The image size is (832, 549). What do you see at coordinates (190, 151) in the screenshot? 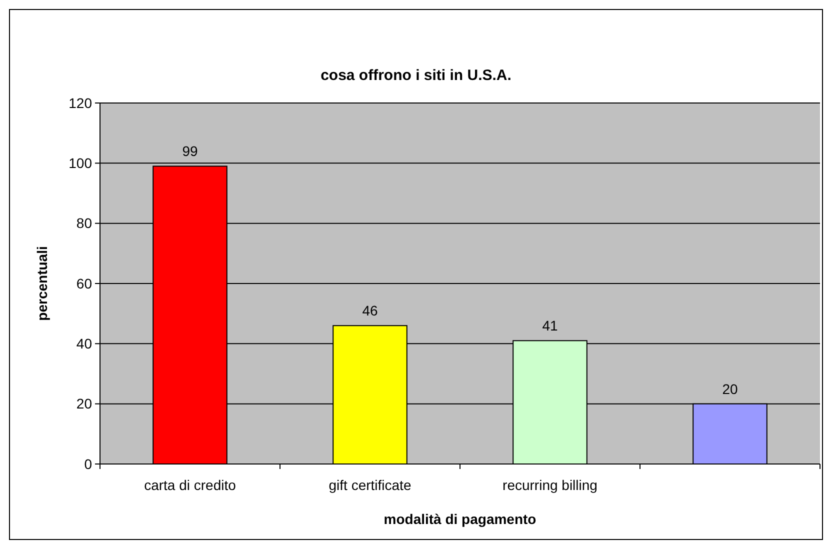
I see `data-label: 99` at bounding box center [190, 151].